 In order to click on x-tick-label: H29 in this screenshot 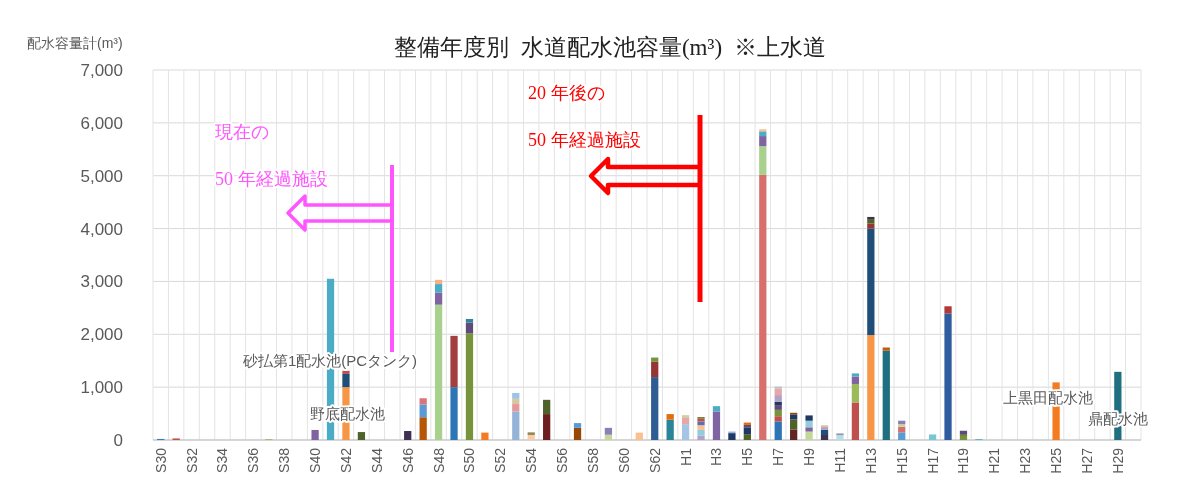, I will do `click(1117, 460)`.